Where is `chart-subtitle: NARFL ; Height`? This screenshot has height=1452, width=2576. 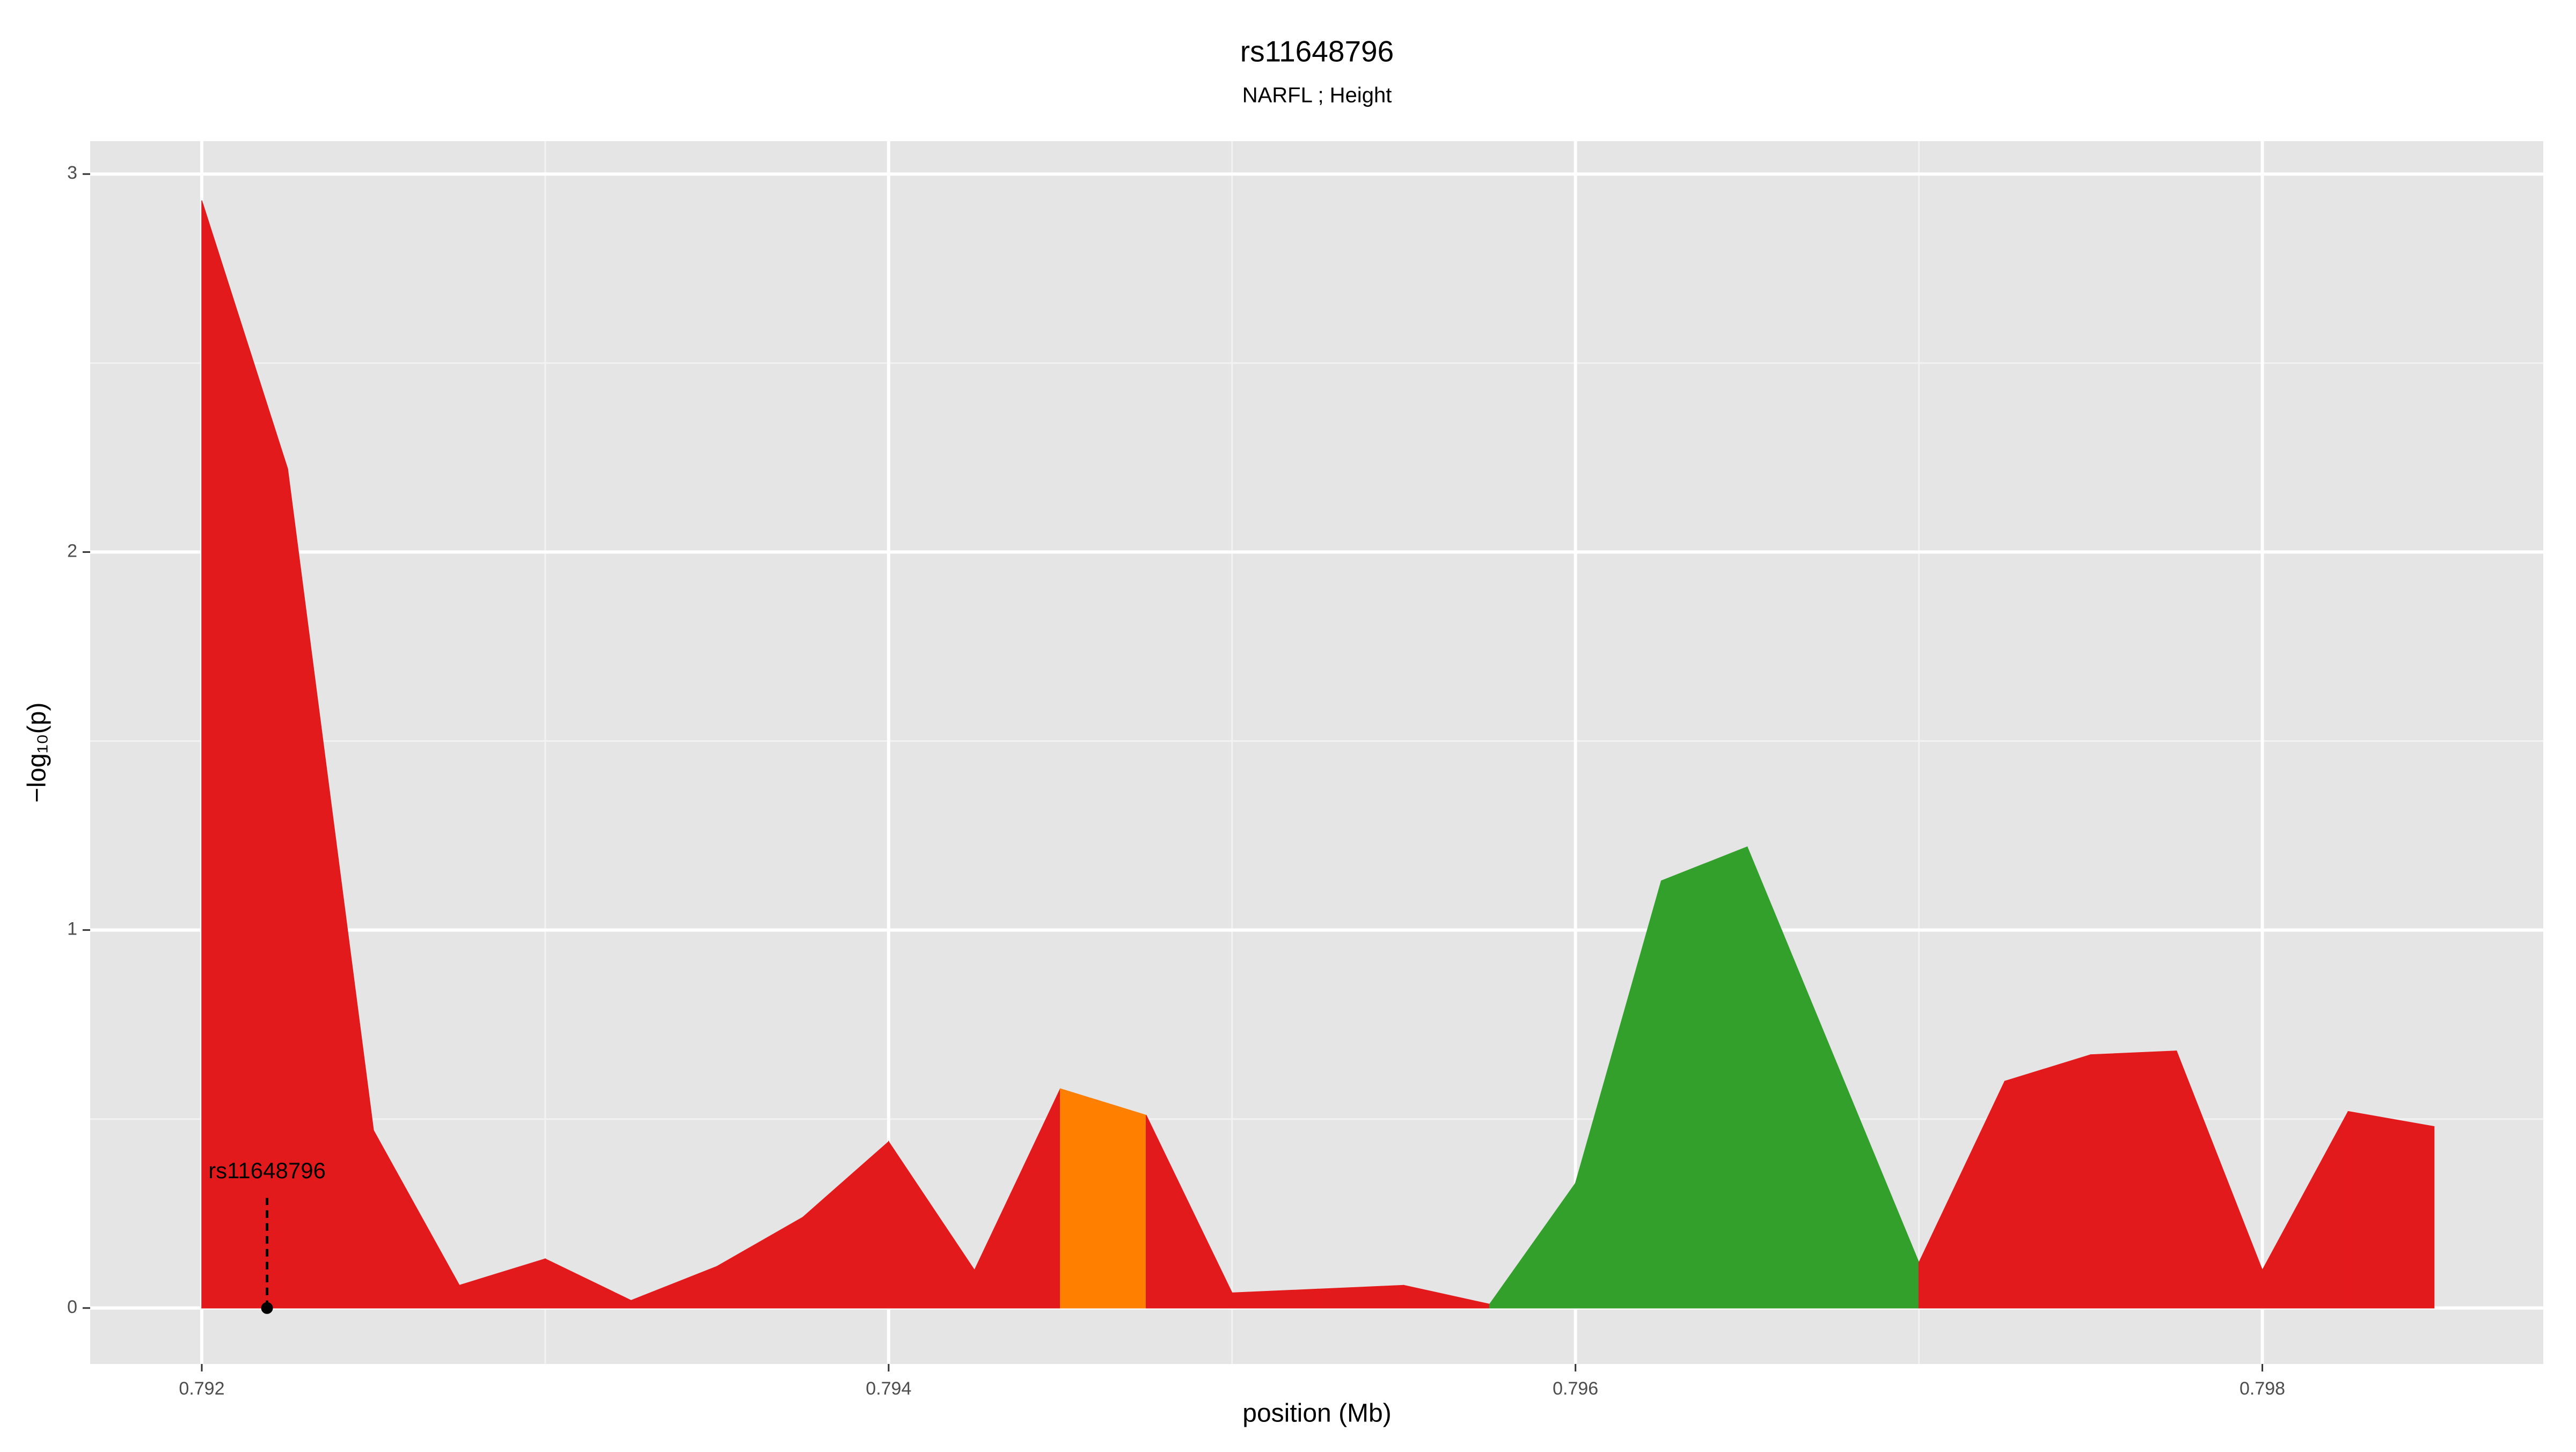
chart-subtitle: NARFL ; Height is located at coordinates (1317, 95).